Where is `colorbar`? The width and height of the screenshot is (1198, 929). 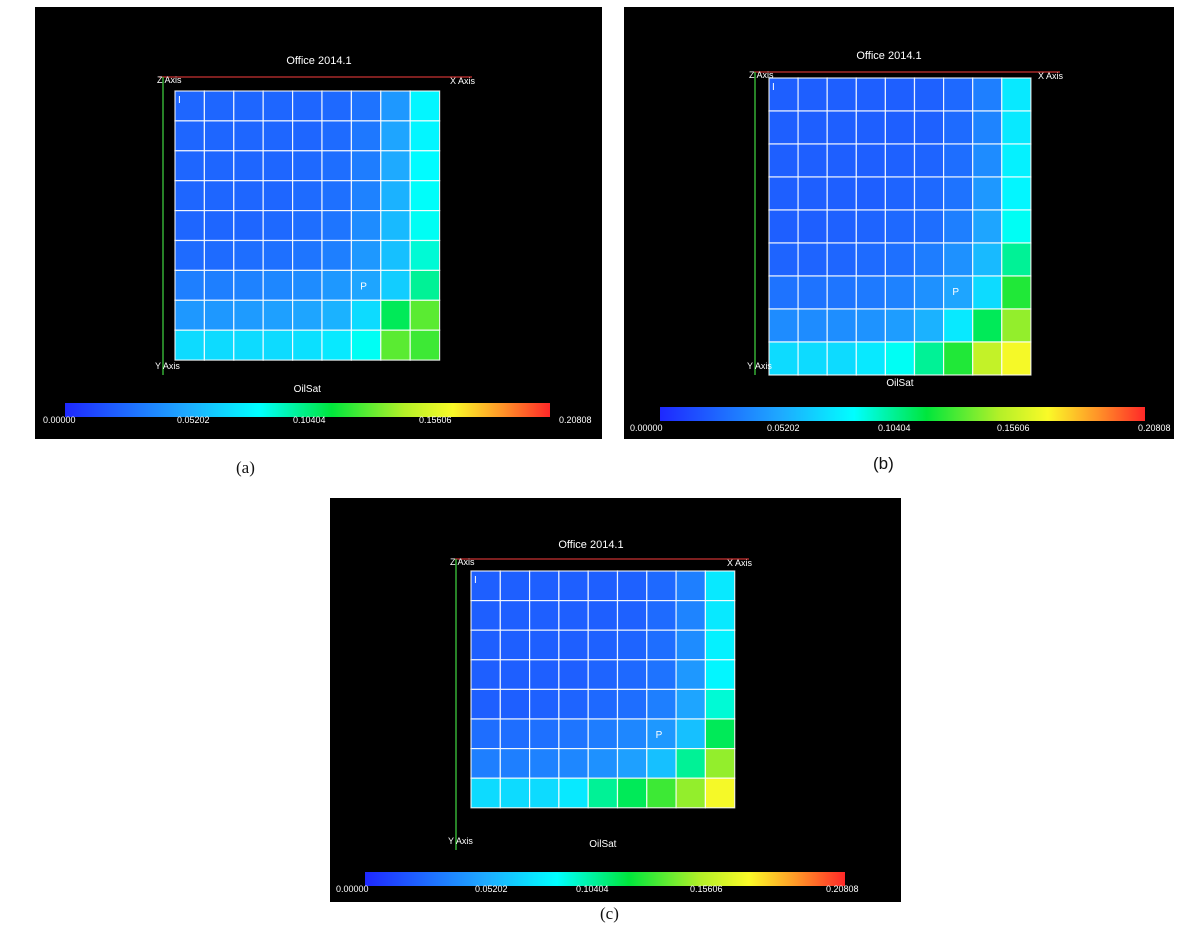 colorbar is located at coordinates (605, 879).